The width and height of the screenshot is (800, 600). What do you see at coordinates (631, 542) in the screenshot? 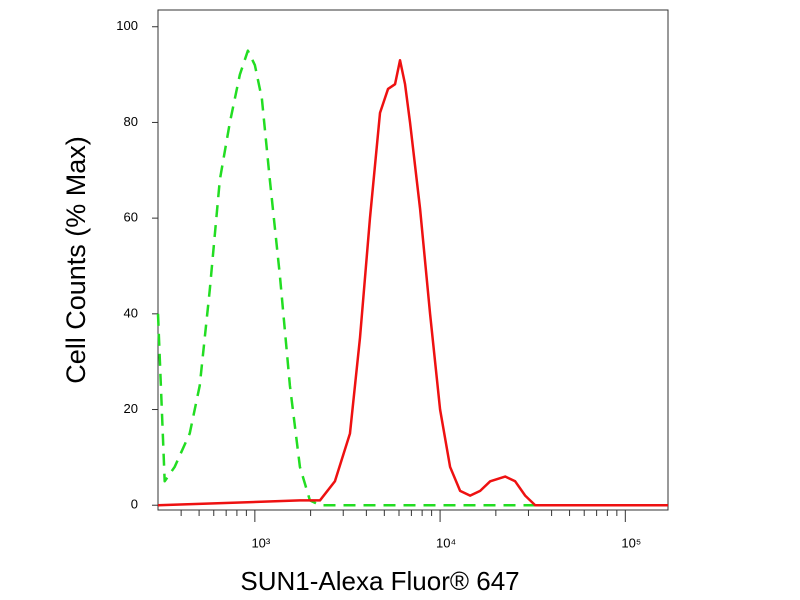
I see `x-tick-label: 10⁵` at bounding box center [631, 542].